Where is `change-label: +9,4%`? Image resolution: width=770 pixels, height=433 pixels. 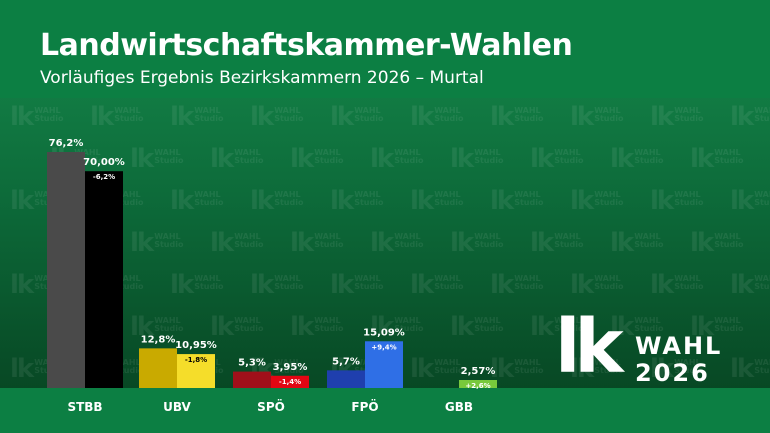 change-label: +9,4% is located at coordinates (383, 347).